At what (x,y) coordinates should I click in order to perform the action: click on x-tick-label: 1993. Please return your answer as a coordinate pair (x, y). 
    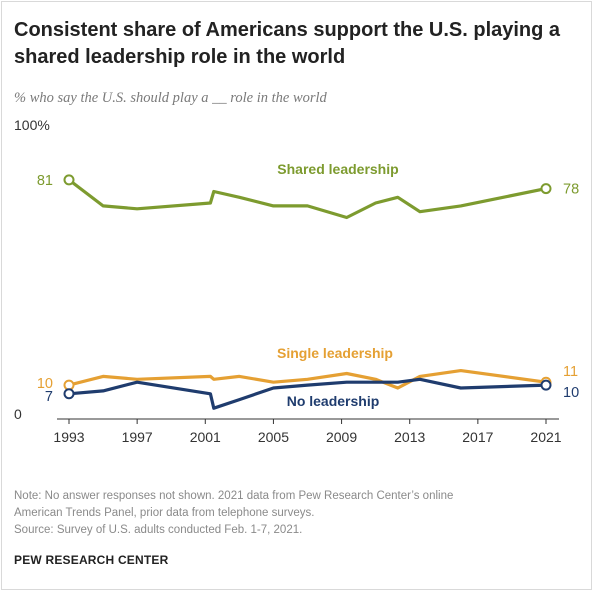
    Looking at the image, I should click on (68, 437).